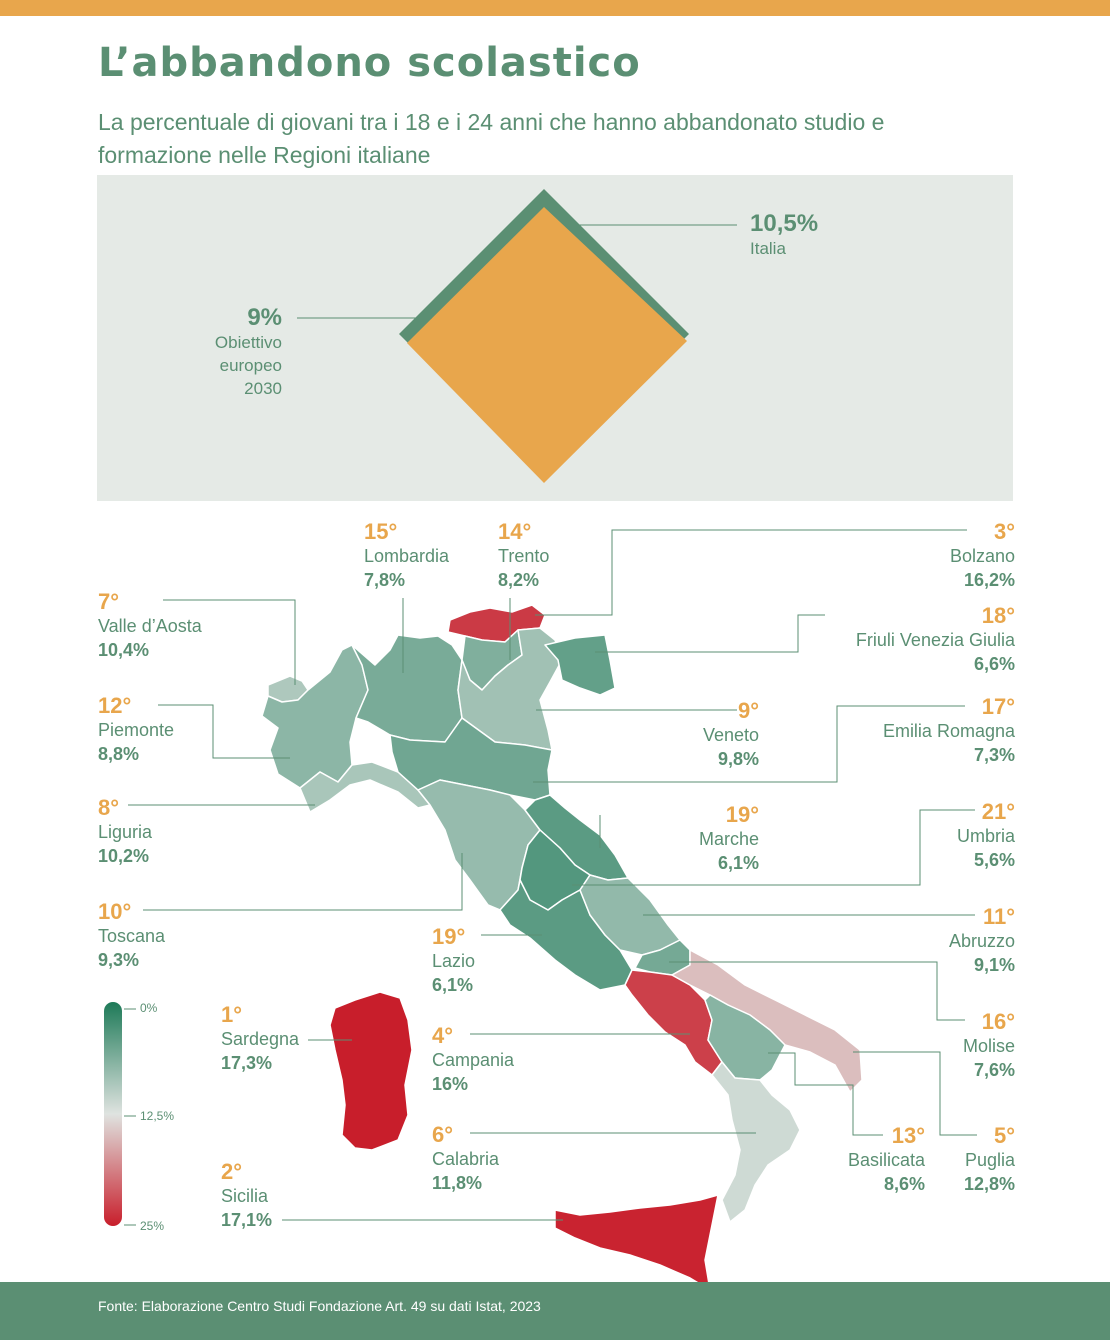 The height and width of the screenshot is (1340, 1110). I want to click on region-name: Calabria, so click(466, 1159).